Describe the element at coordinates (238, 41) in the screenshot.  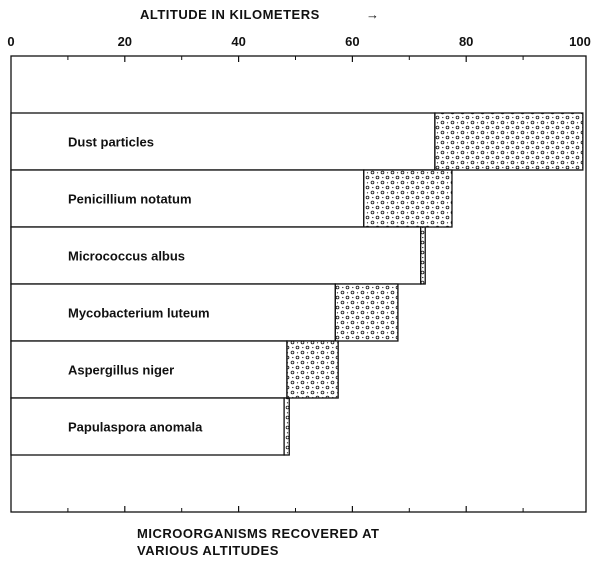
I see `x-tick-label-40: 40` at that location.